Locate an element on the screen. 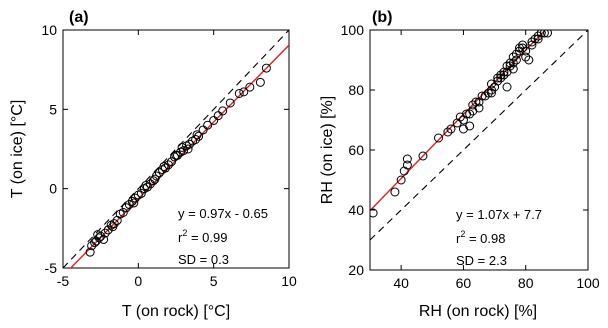 This screenshot has width=608, height=328. panel-b-label: (b) is located at coordinates (382, 17).